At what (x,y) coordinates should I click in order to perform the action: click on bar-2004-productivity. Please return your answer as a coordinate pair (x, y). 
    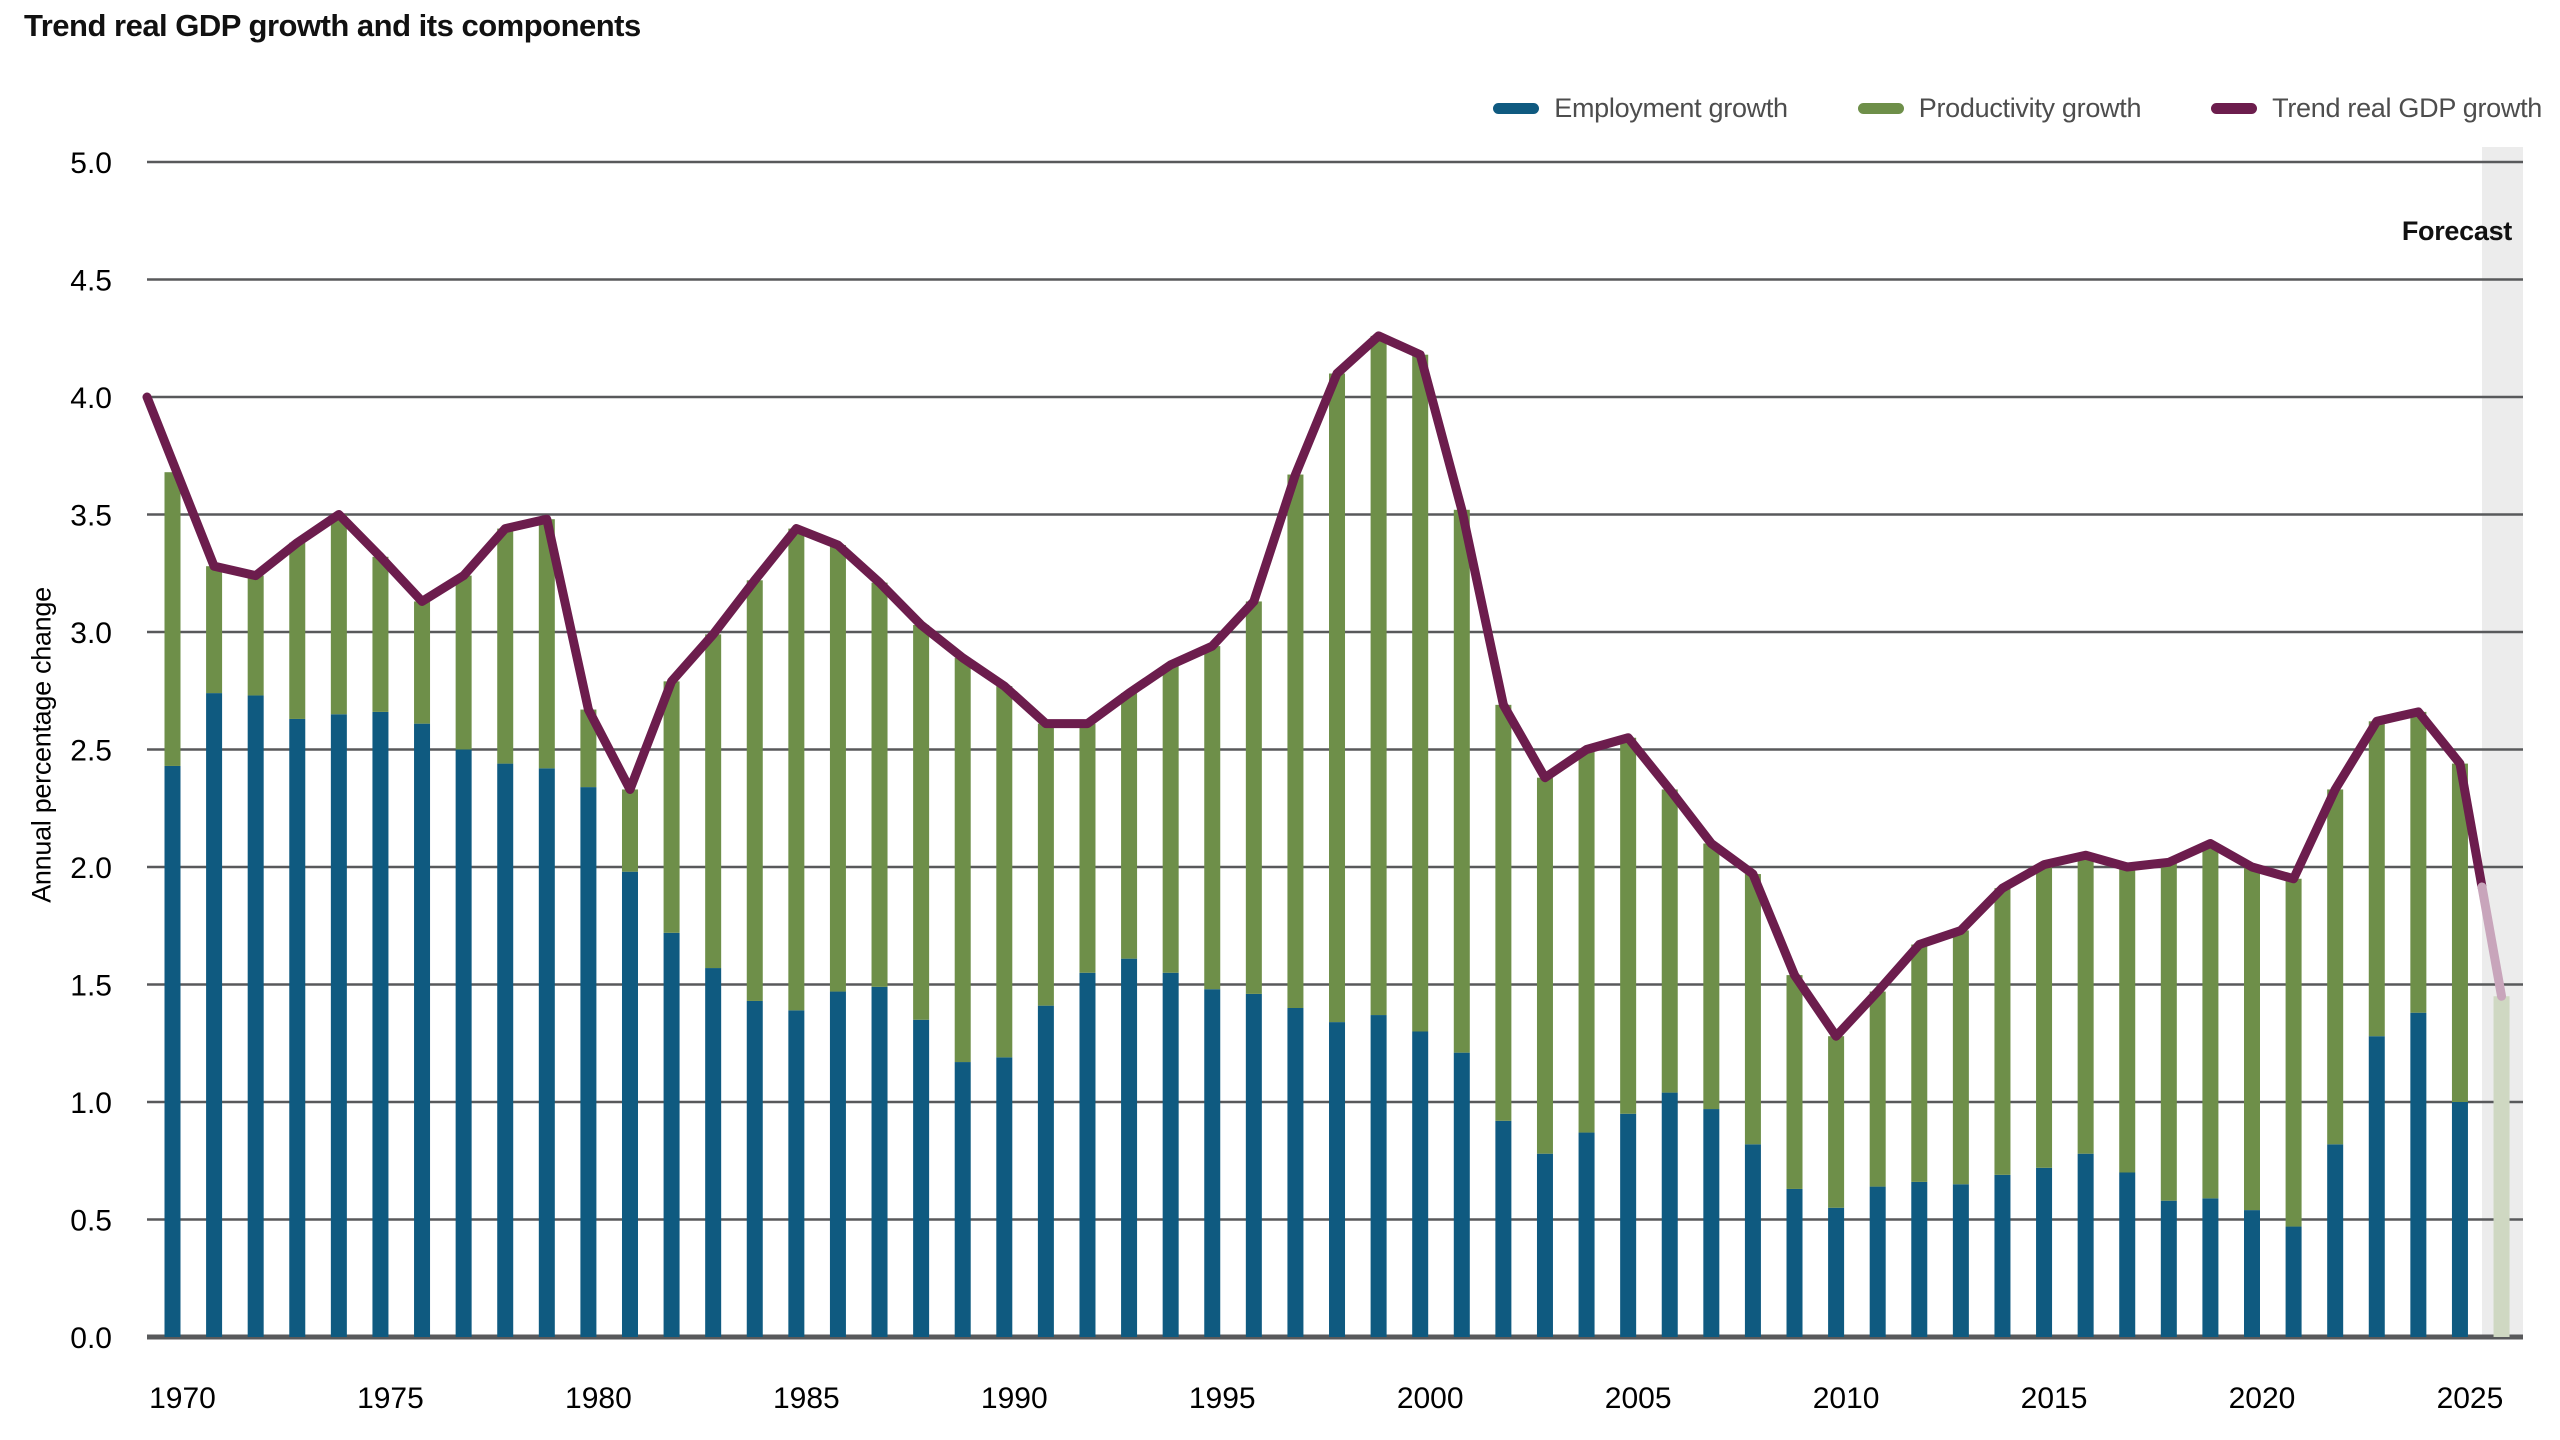
    Looking at the image, I should click on (1586, 941).